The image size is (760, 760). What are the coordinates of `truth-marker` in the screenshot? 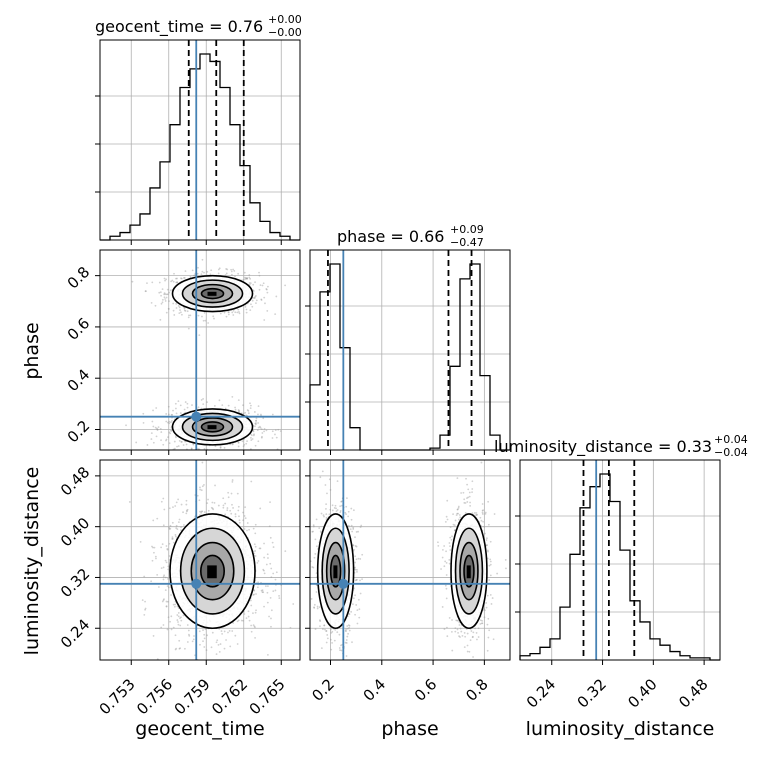 It's located at (196, 583).